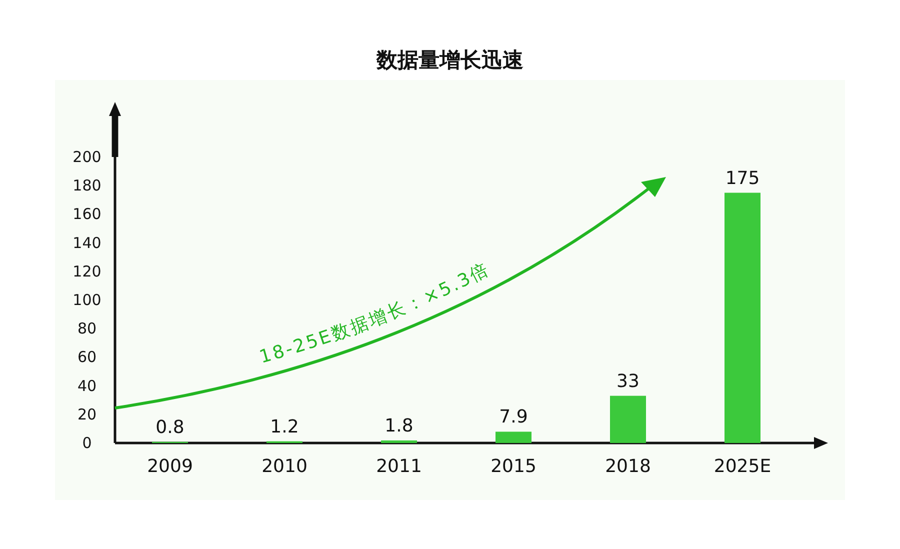  Describe the element at coordinates (87, 385) in the screenshot. I see `y-tick-label: 40` at that location.